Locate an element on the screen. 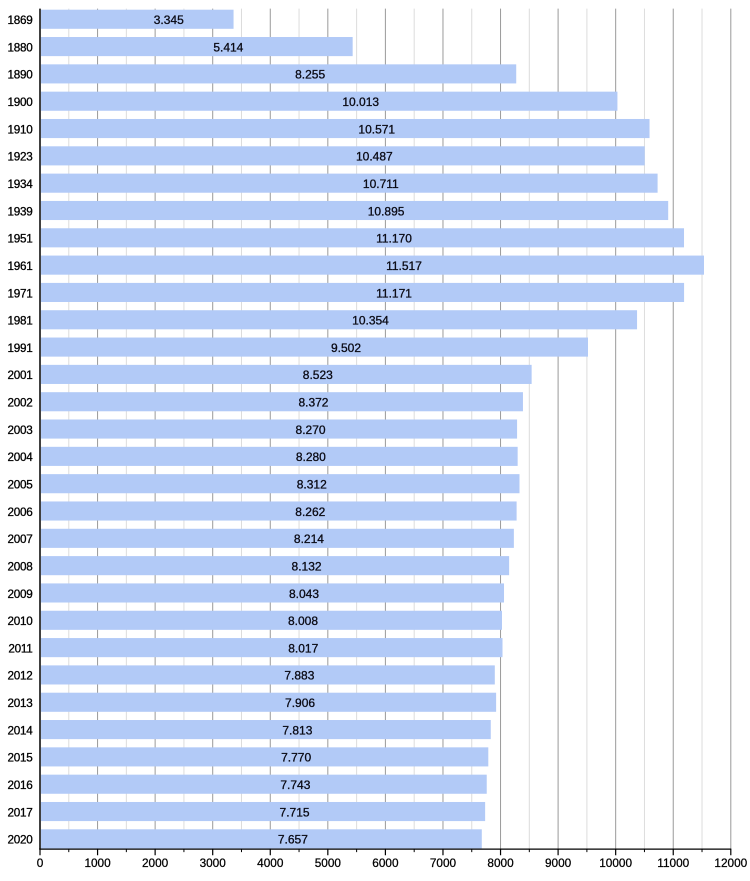 The image size is (750, 881). svg-text: 11.517 is located at coordinates (404, 266).